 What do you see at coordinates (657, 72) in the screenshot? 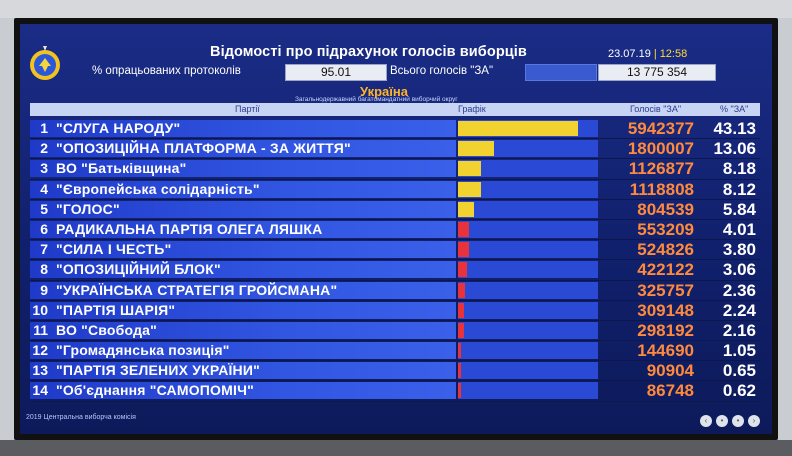
I see `total-za-value: 13 775 354` at bounding box center [657, 72].